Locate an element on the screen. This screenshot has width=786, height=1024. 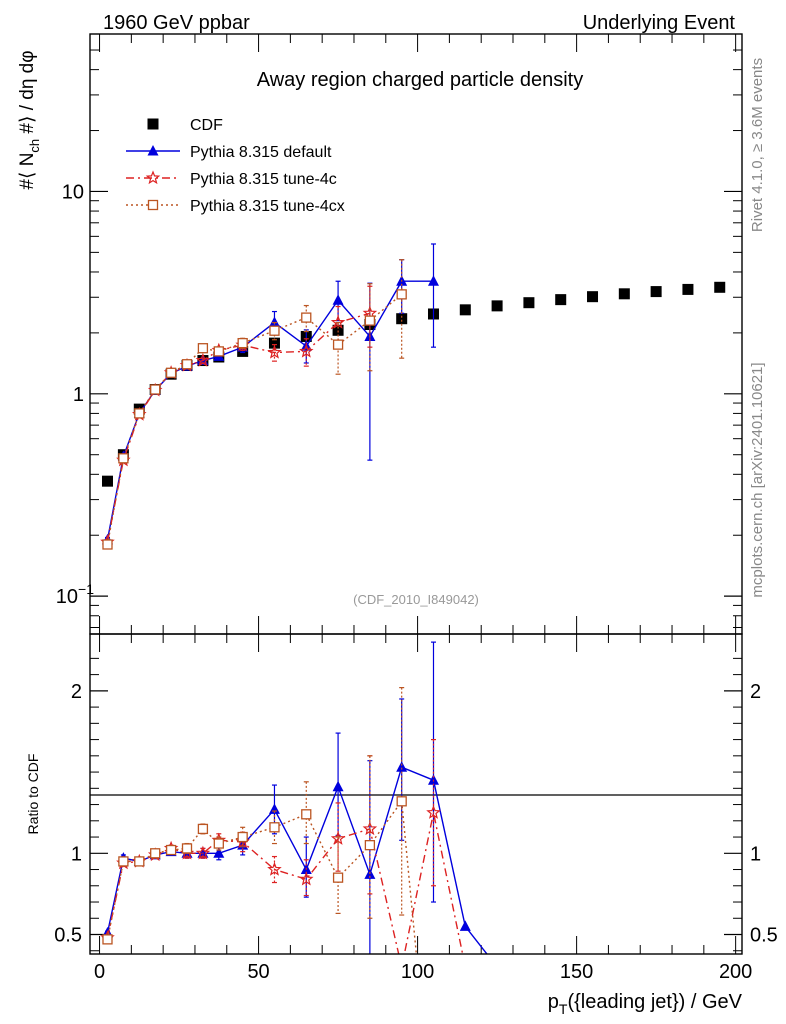
legend-label: Pythia 8.315 tune-4c is located at coordinates (263, 179).